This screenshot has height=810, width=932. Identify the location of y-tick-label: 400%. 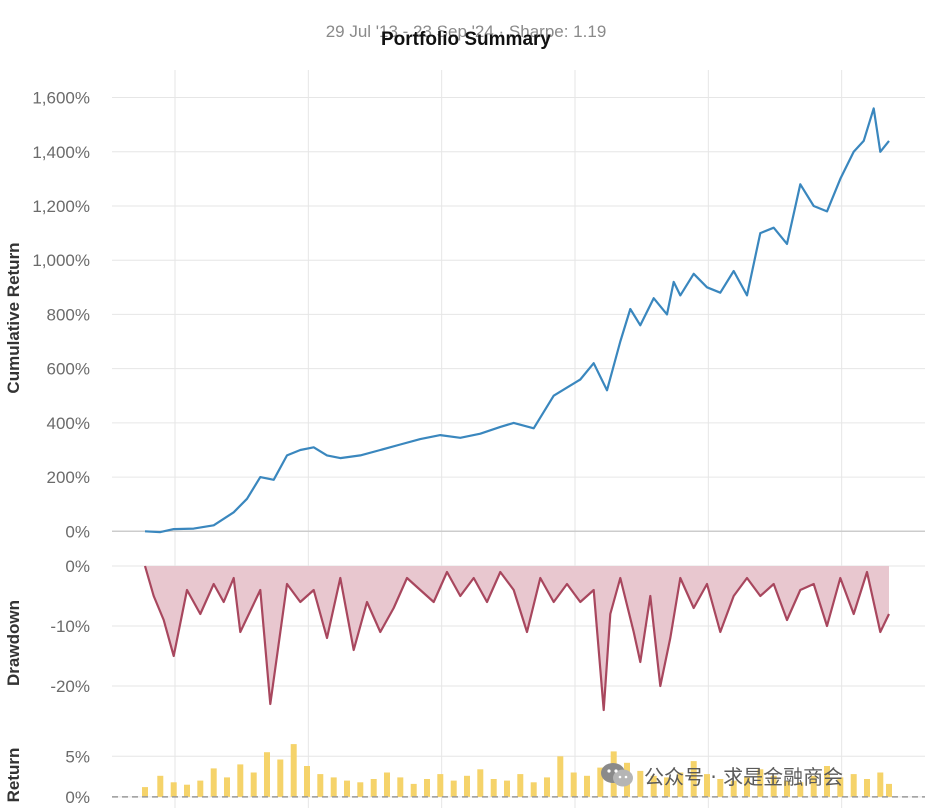
(68, 423).